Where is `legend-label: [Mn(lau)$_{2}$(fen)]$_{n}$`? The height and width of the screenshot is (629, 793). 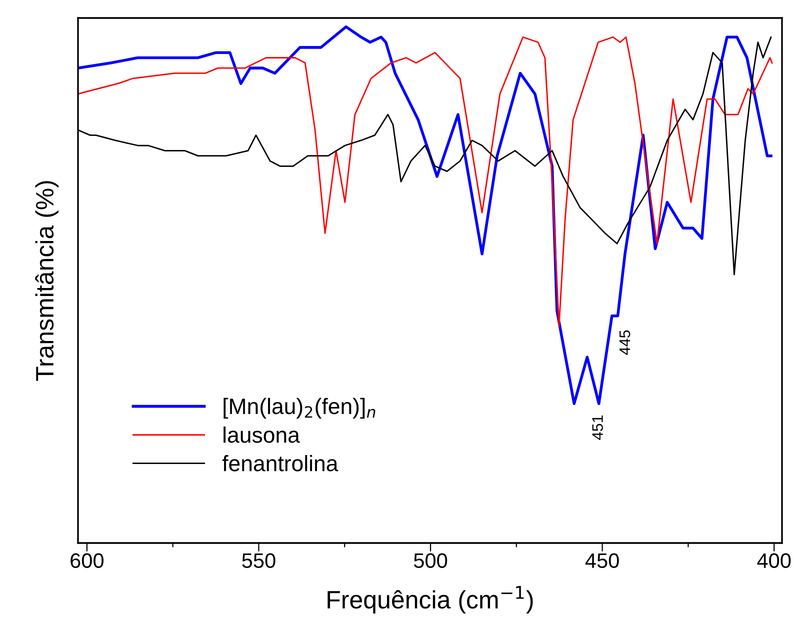 legend-label: [Mn(lau)$_{2}$(fen)]$_{n}$ is located at coordinates (300, 408).